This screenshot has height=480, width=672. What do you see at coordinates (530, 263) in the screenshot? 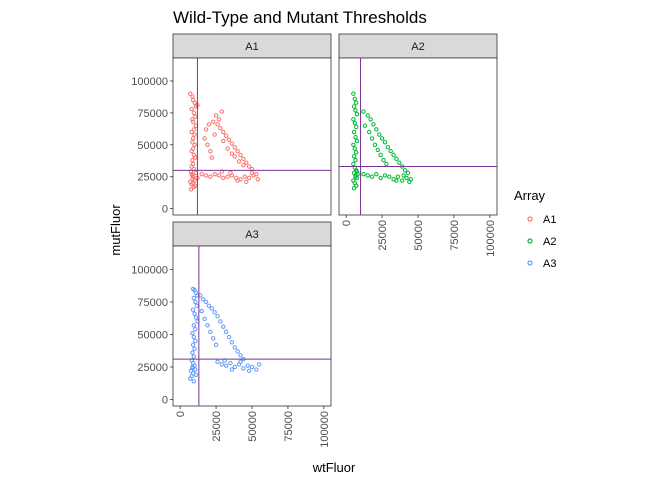
I see `legend-key-a3` at bounding box center [530, 263].